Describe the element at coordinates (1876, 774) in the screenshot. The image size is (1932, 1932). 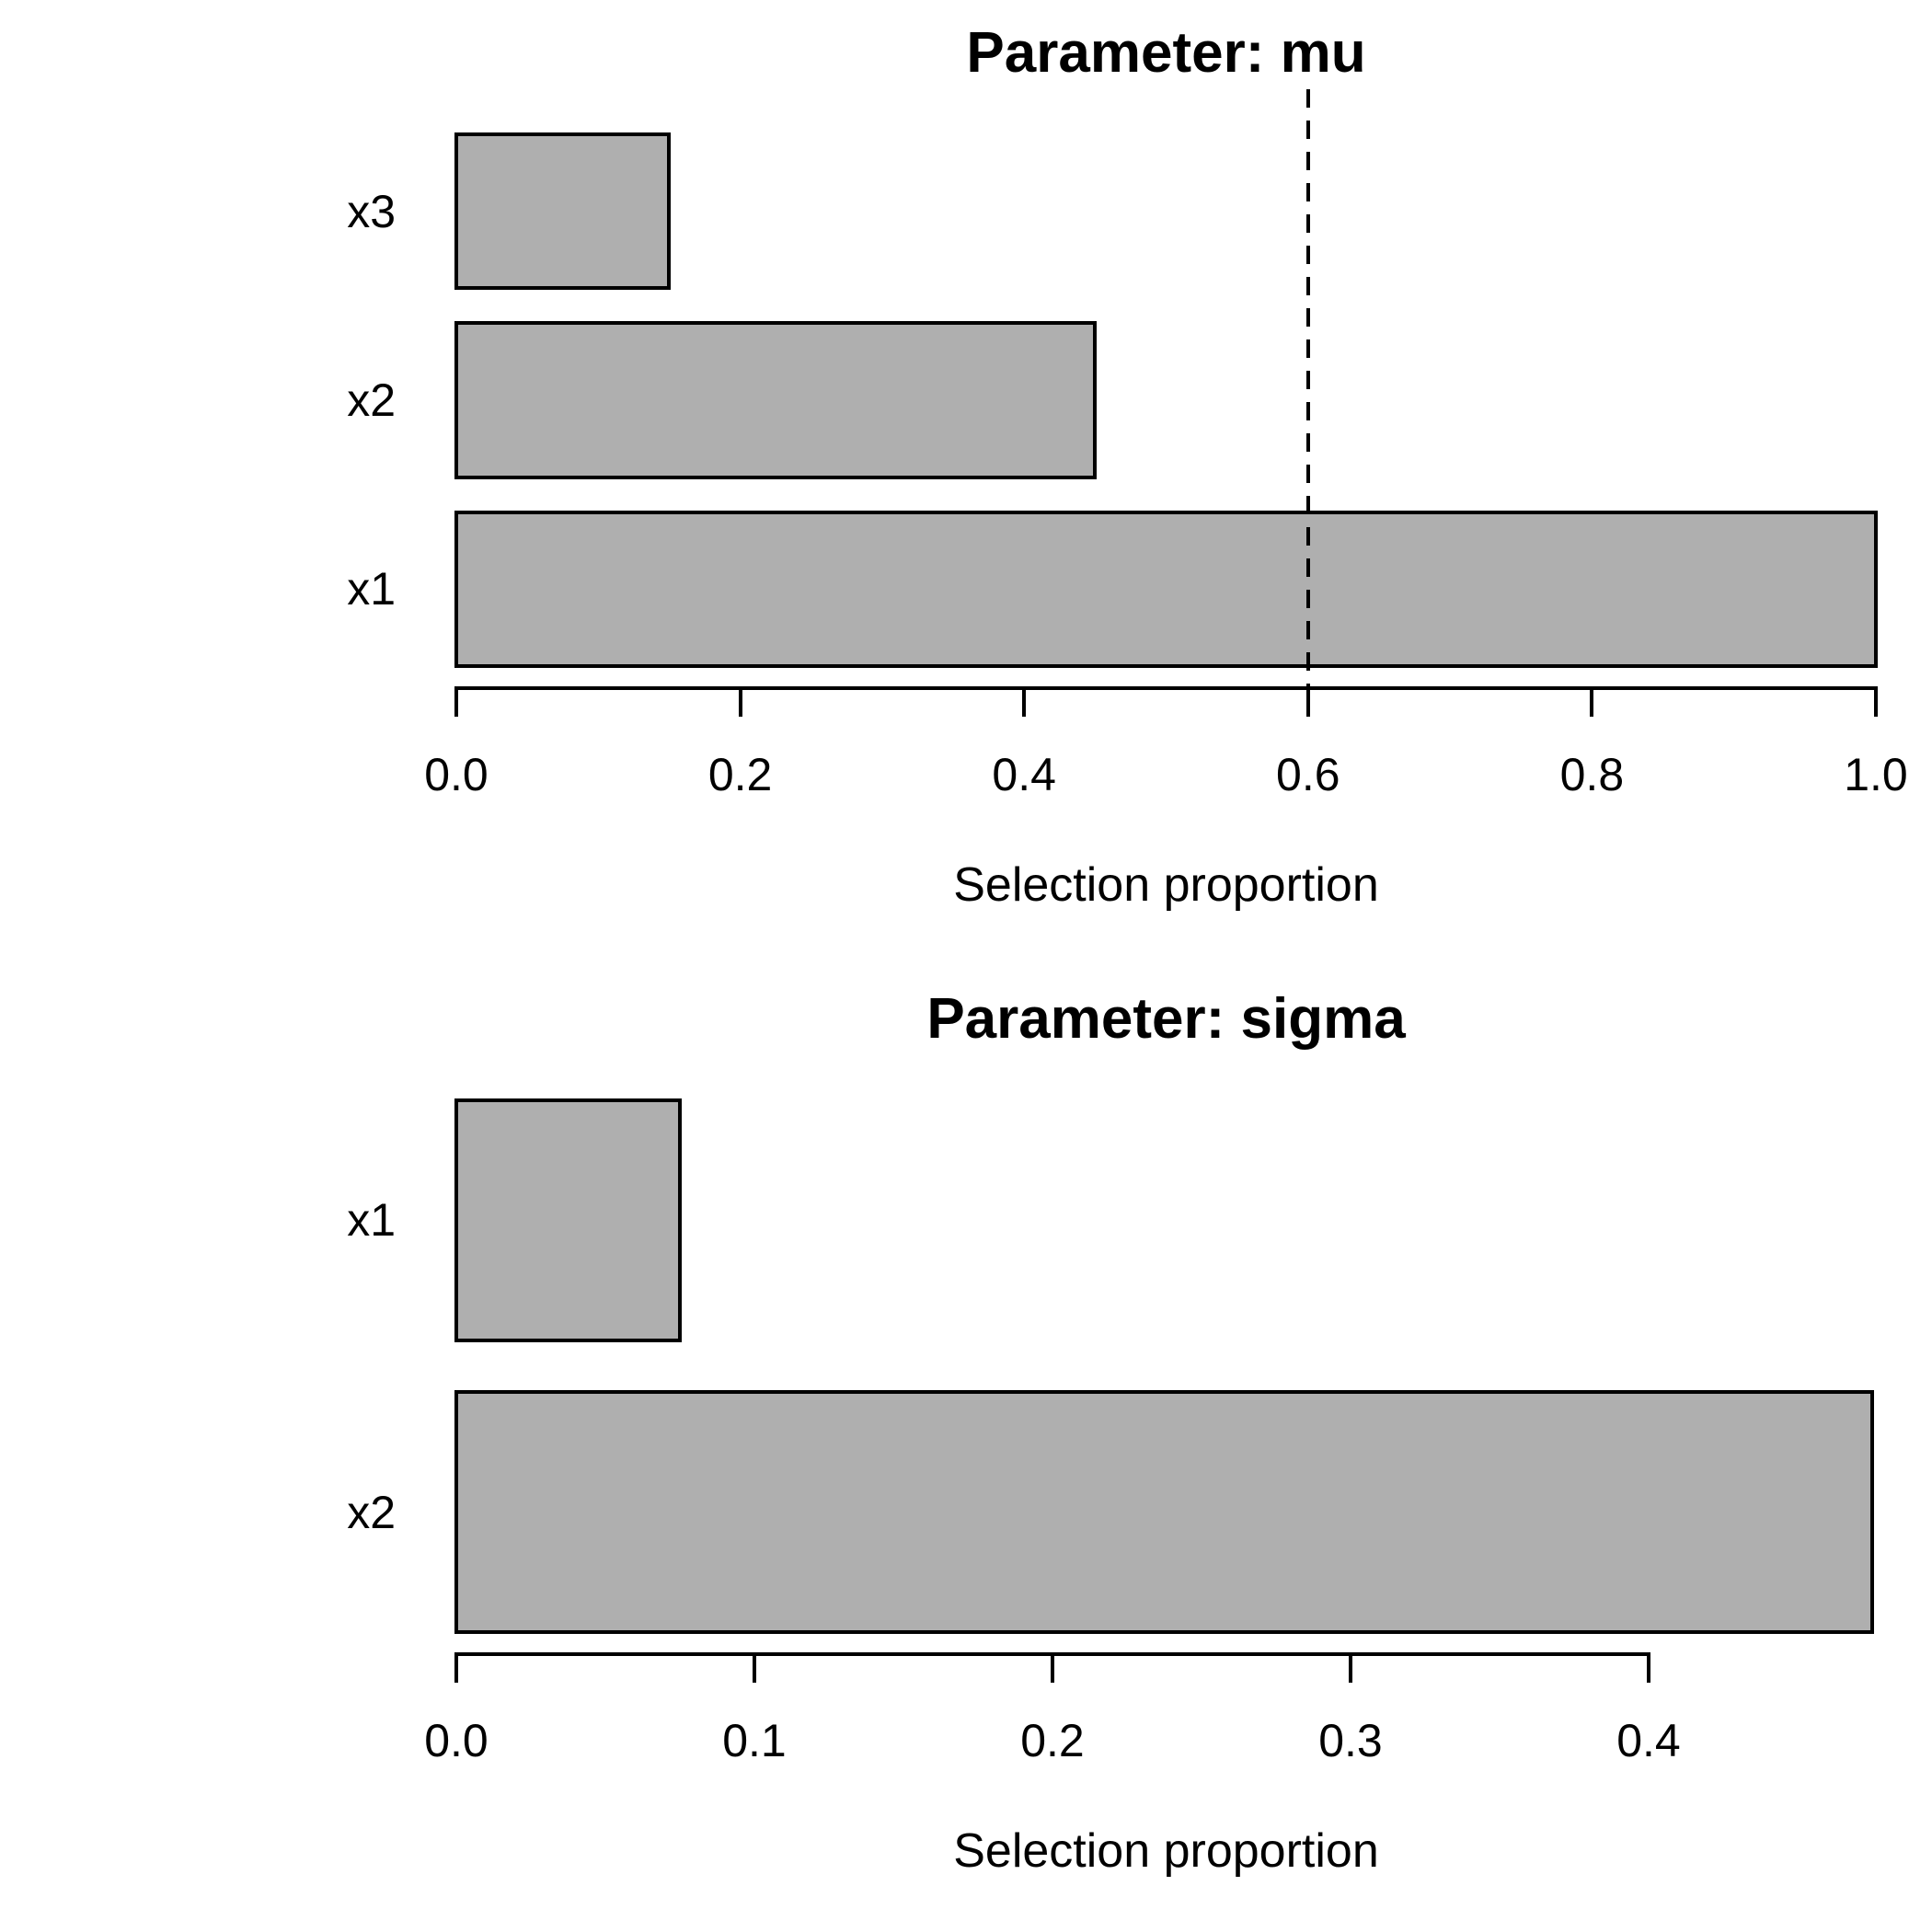
I see `x-axis-tick-label: 1.0` at that location.